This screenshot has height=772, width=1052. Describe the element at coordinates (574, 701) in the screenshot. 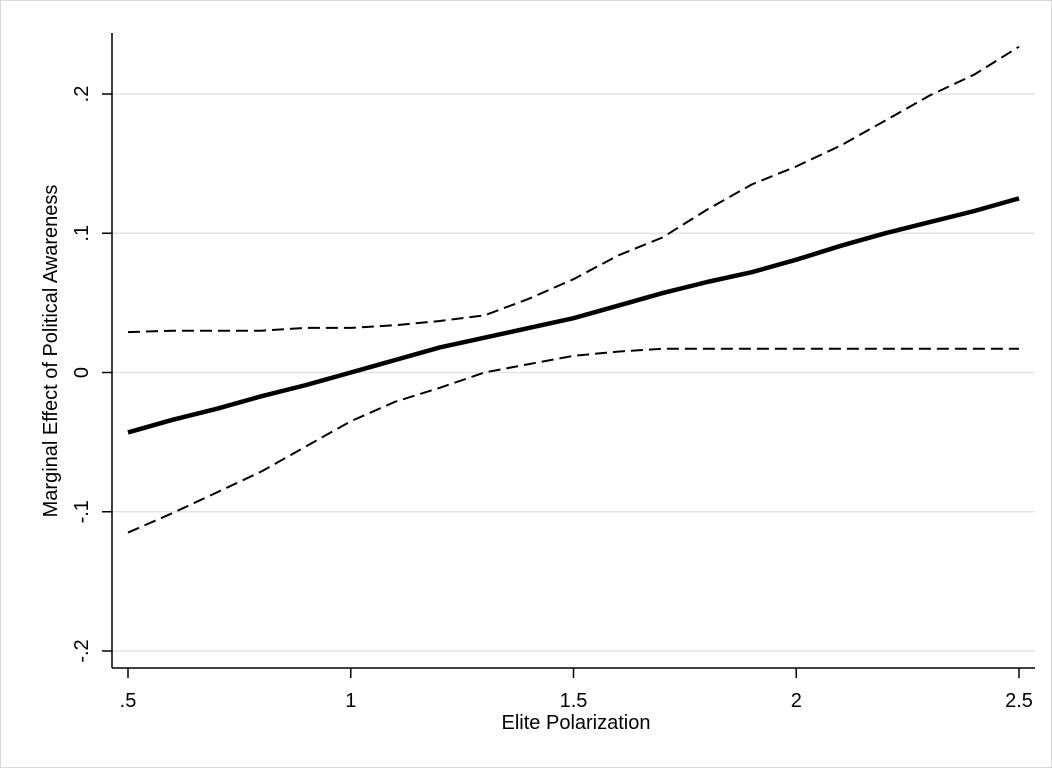

I see `x-tick-label: 1.5` at that location.